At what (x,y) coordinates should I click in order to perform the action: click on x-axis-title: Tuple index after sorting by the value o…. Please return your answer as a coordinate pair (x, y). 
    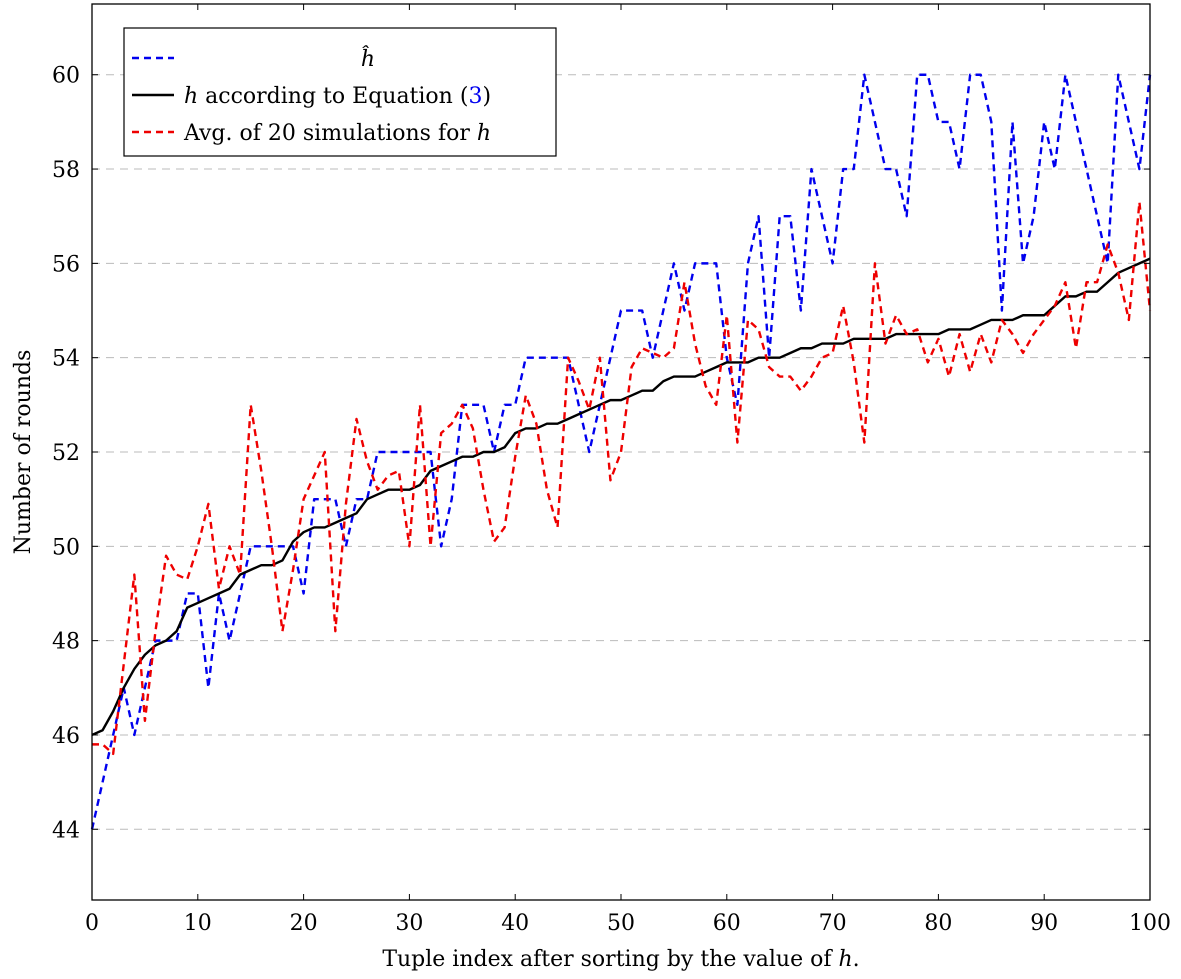
    Looking at the image, I should click on (620, 959).